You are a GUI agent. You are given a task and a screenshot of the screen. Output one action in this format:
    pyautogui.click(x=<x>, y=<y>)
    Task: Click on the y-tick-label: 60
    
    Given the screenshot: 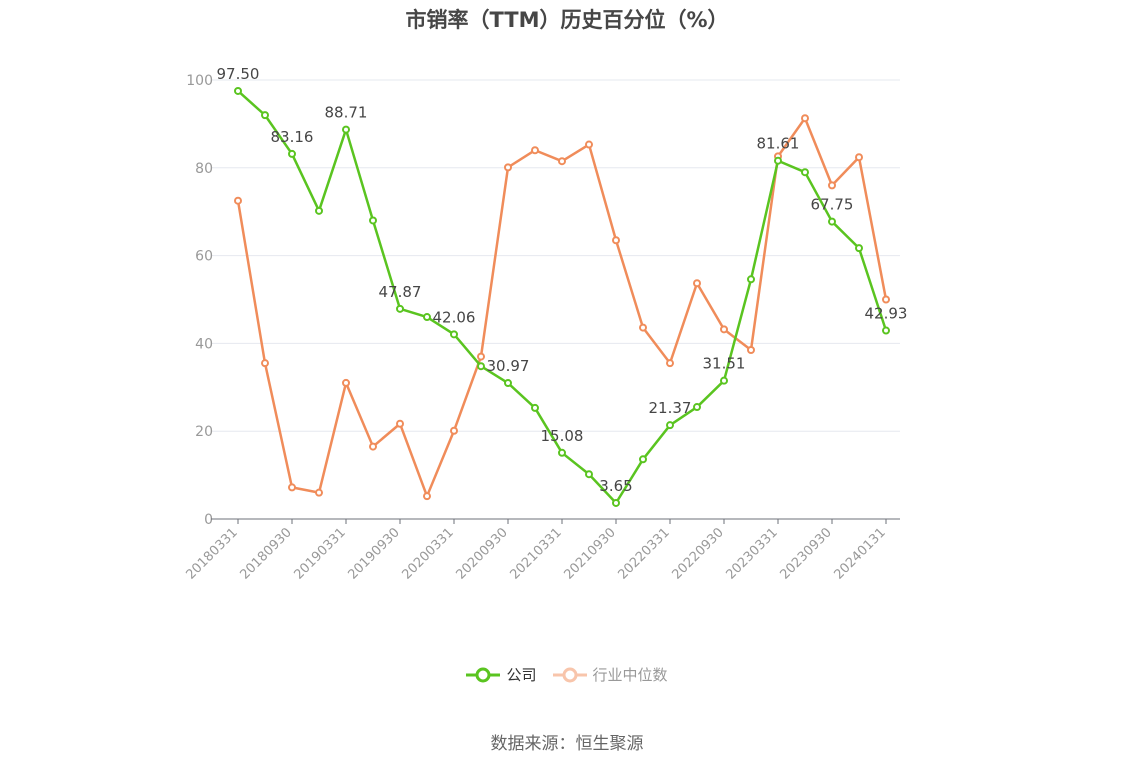 What is the action you would take?
    pyautogui.click(x=204, y=257)
    